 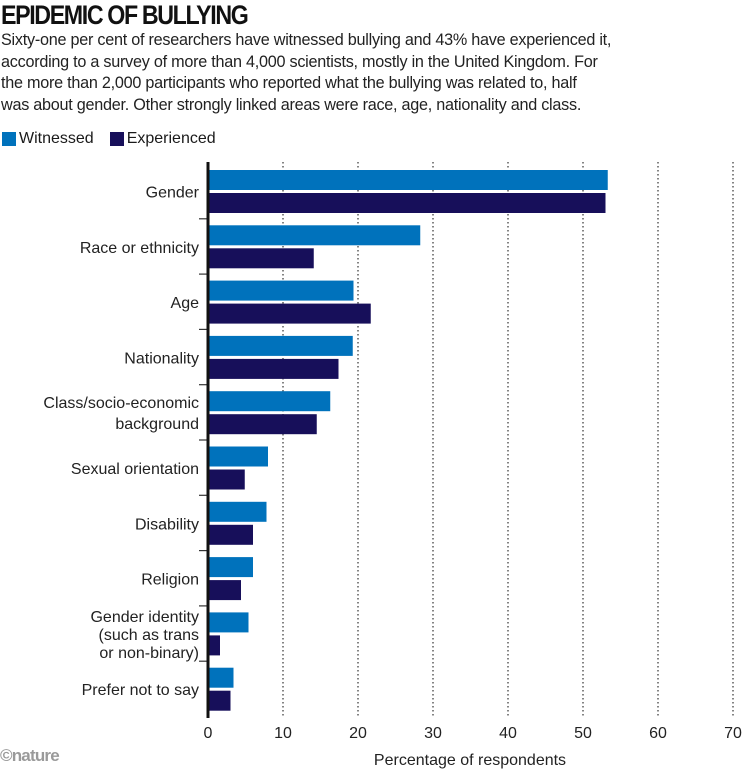 What do you see at coordinates (157, 424) in the screenshot?
I see `category-label: background` at bounding box center [157, 424].